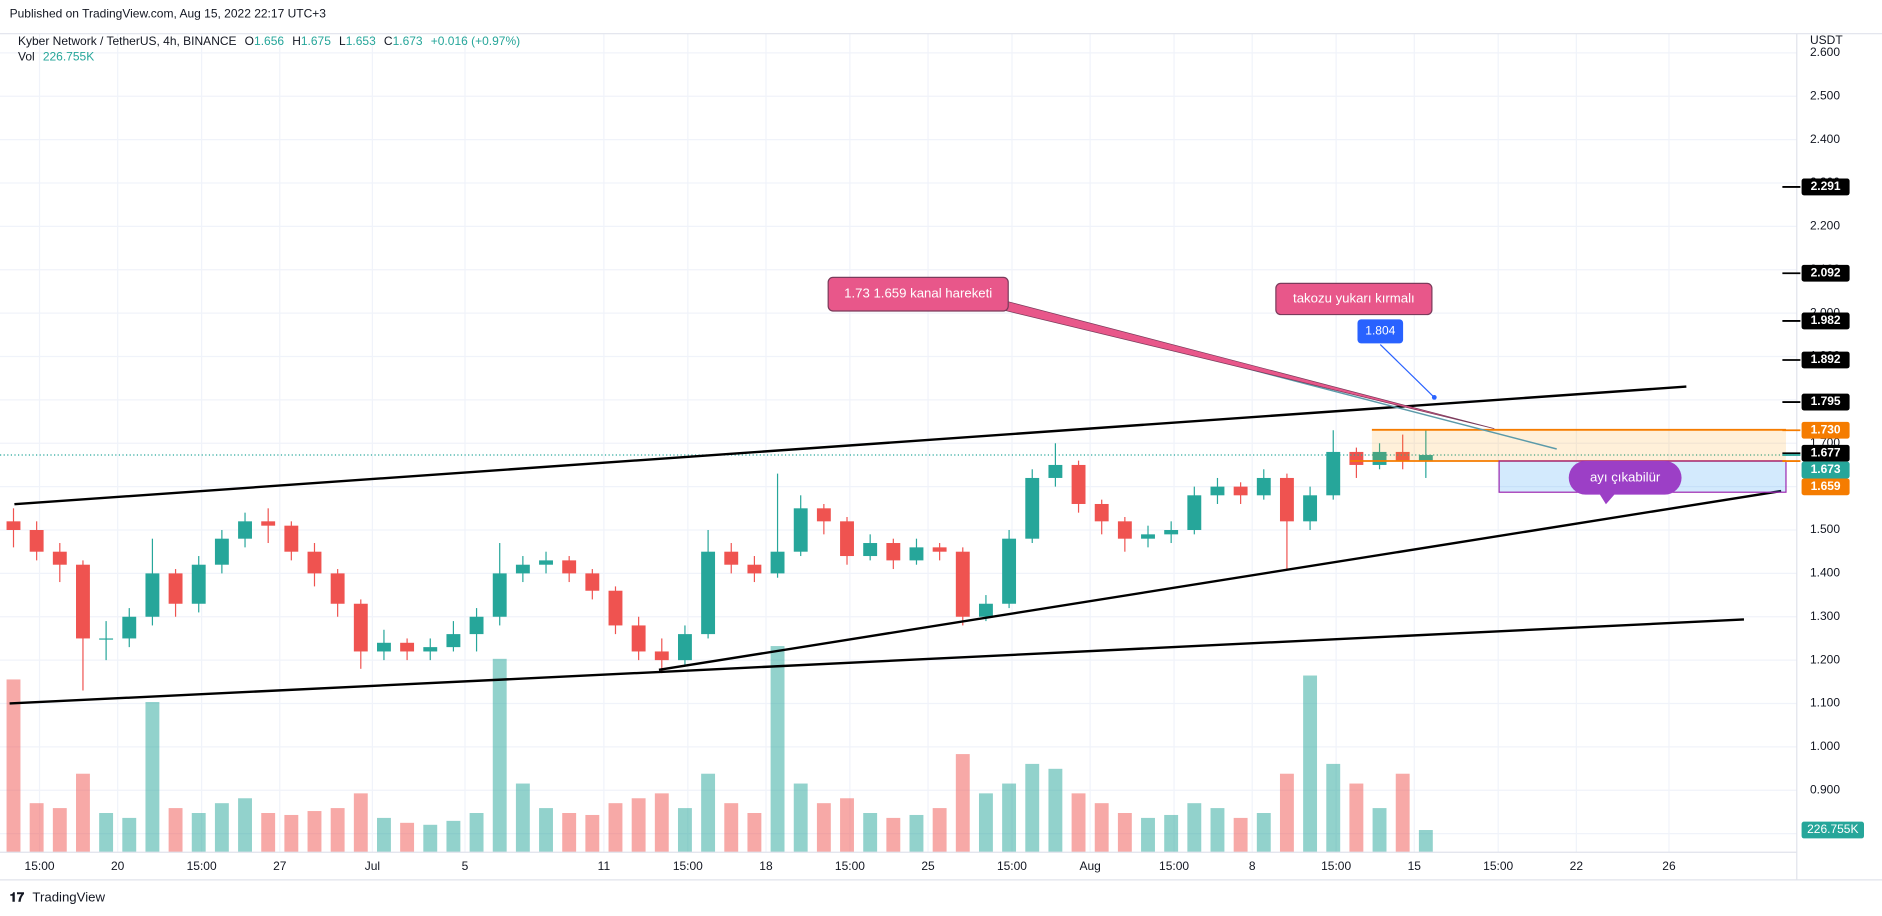 The width and height of the screenshot is (1882, 916). Describe the element at coordinates (1415, 866) in the screenshot. I see `x-tick-label: 15` at that location.